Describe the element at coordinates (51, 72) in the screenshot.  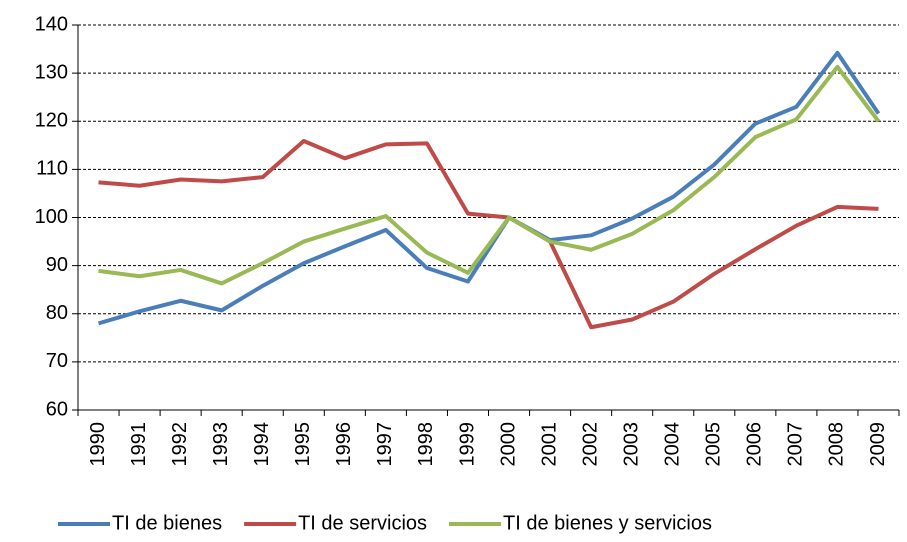
I see `y-tick-label: 130` at that location.